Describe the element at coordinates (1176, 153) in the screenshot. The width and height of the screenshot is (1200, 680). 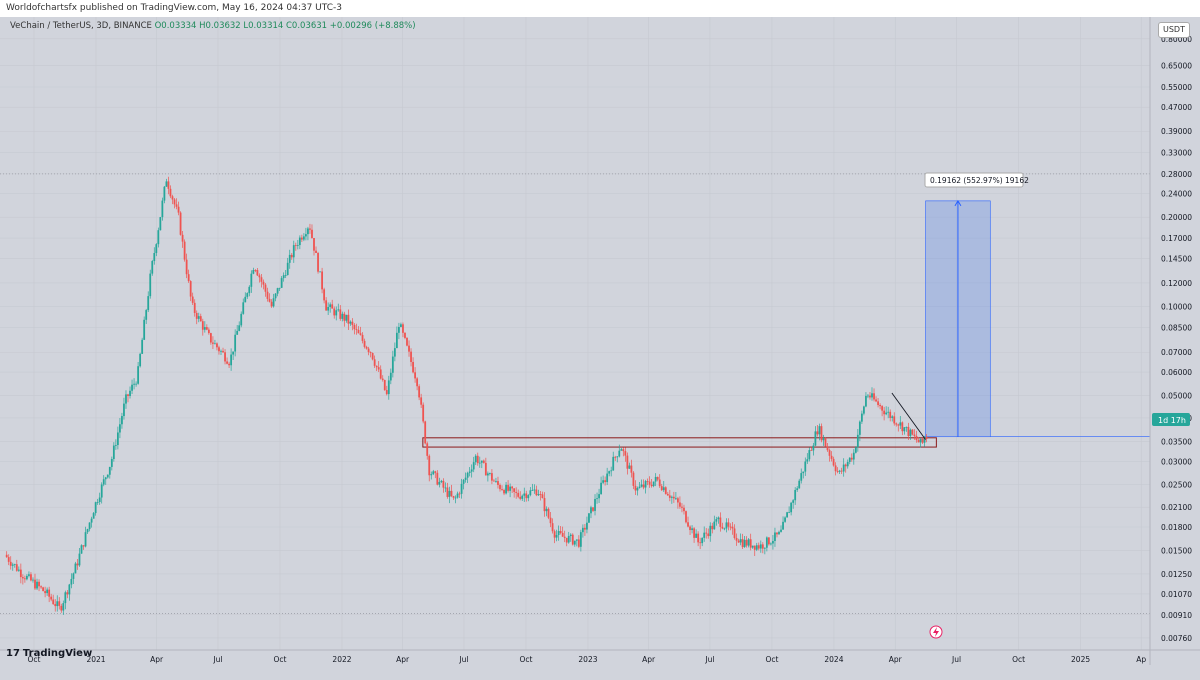
I see `price-tick-label: 0.33000` at that location.